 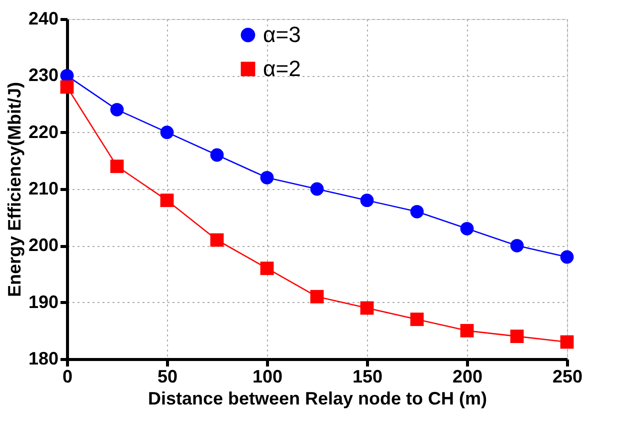 I want to click on y-tick-label: 220, so click(x=43, y=132).